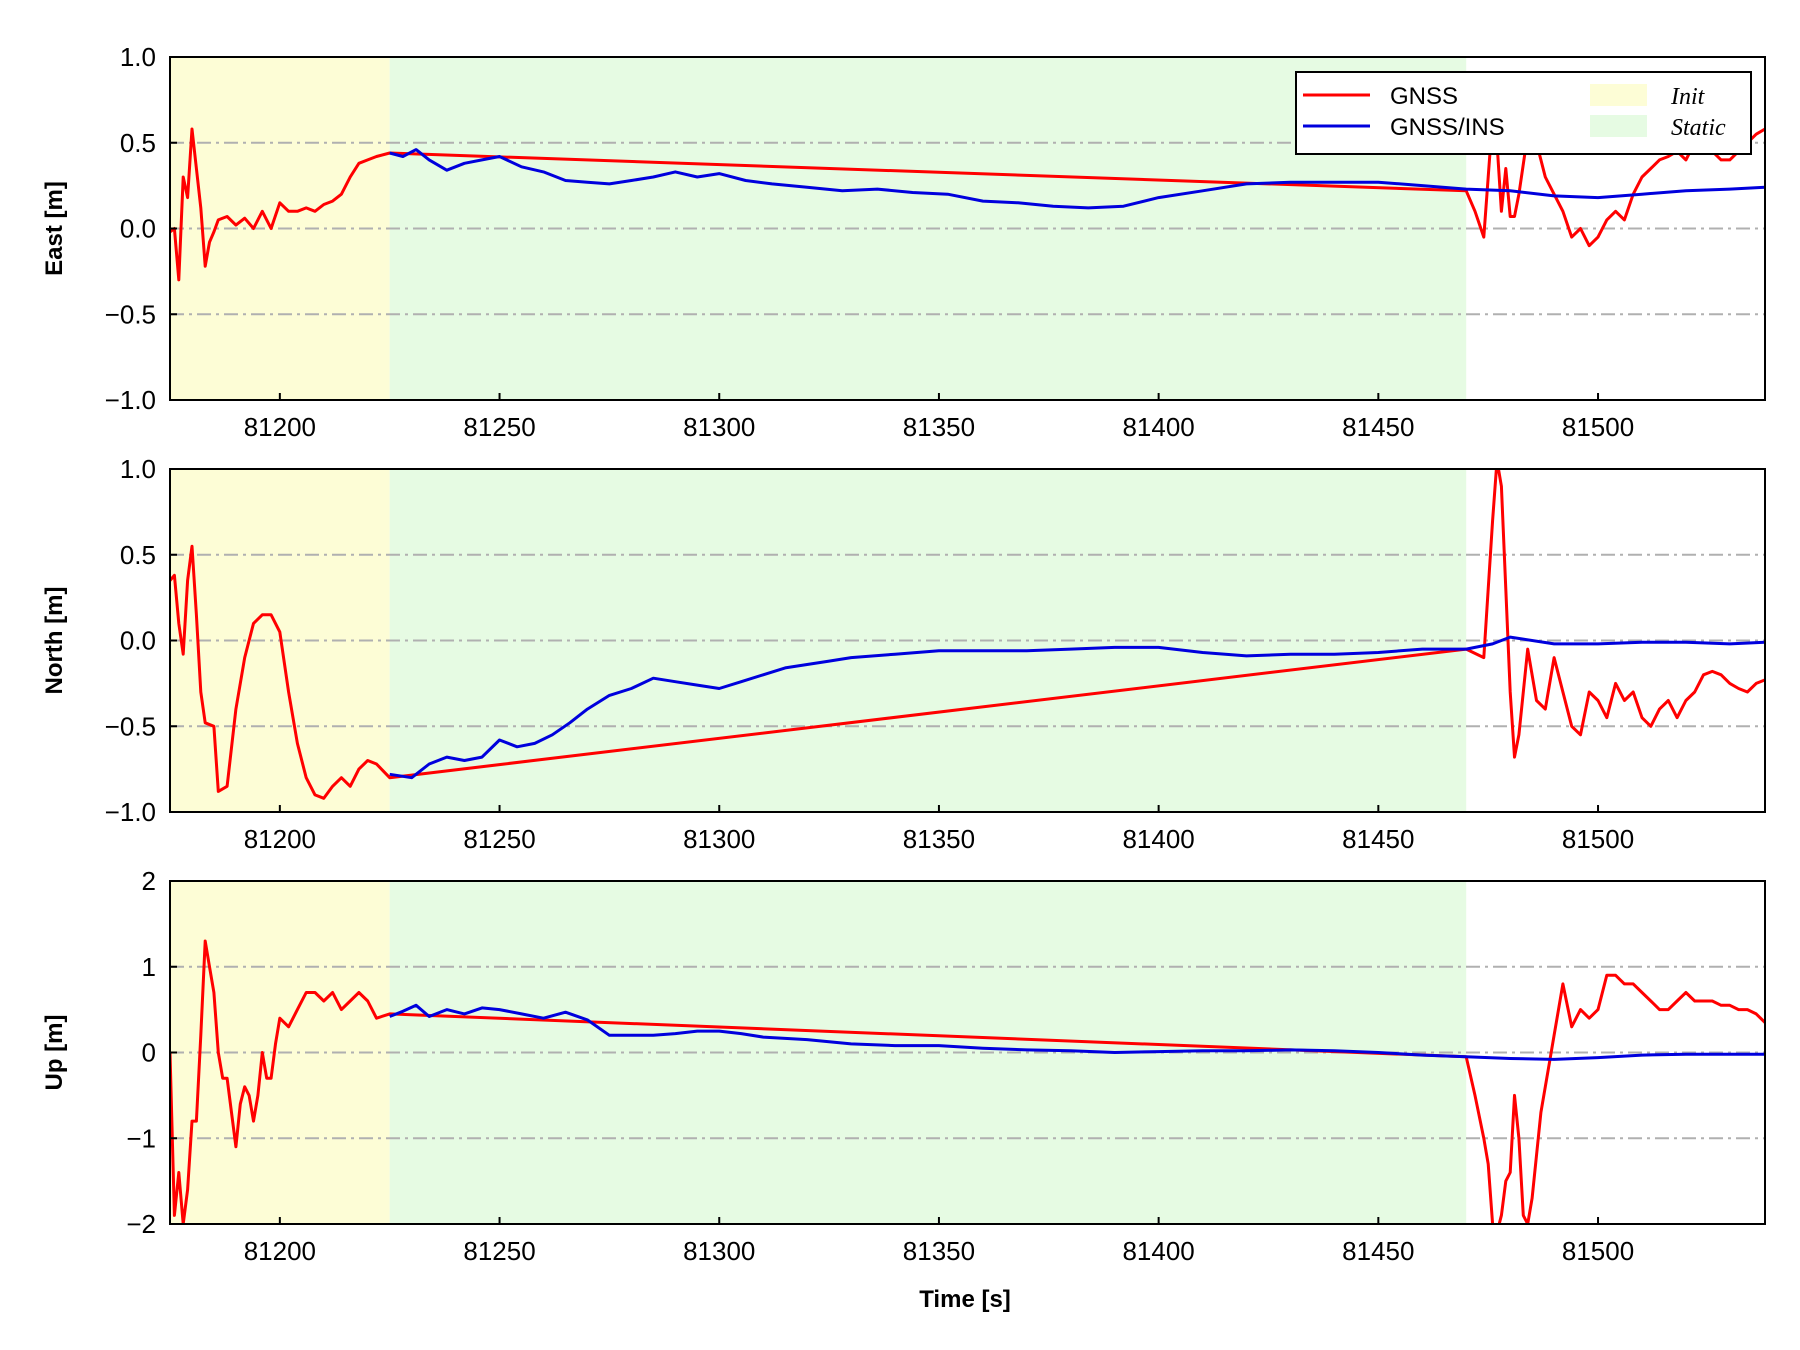 This screenshot has height=1350, width=1800. I want to click on x-axis-label: Time [s], so click(965, 1299).